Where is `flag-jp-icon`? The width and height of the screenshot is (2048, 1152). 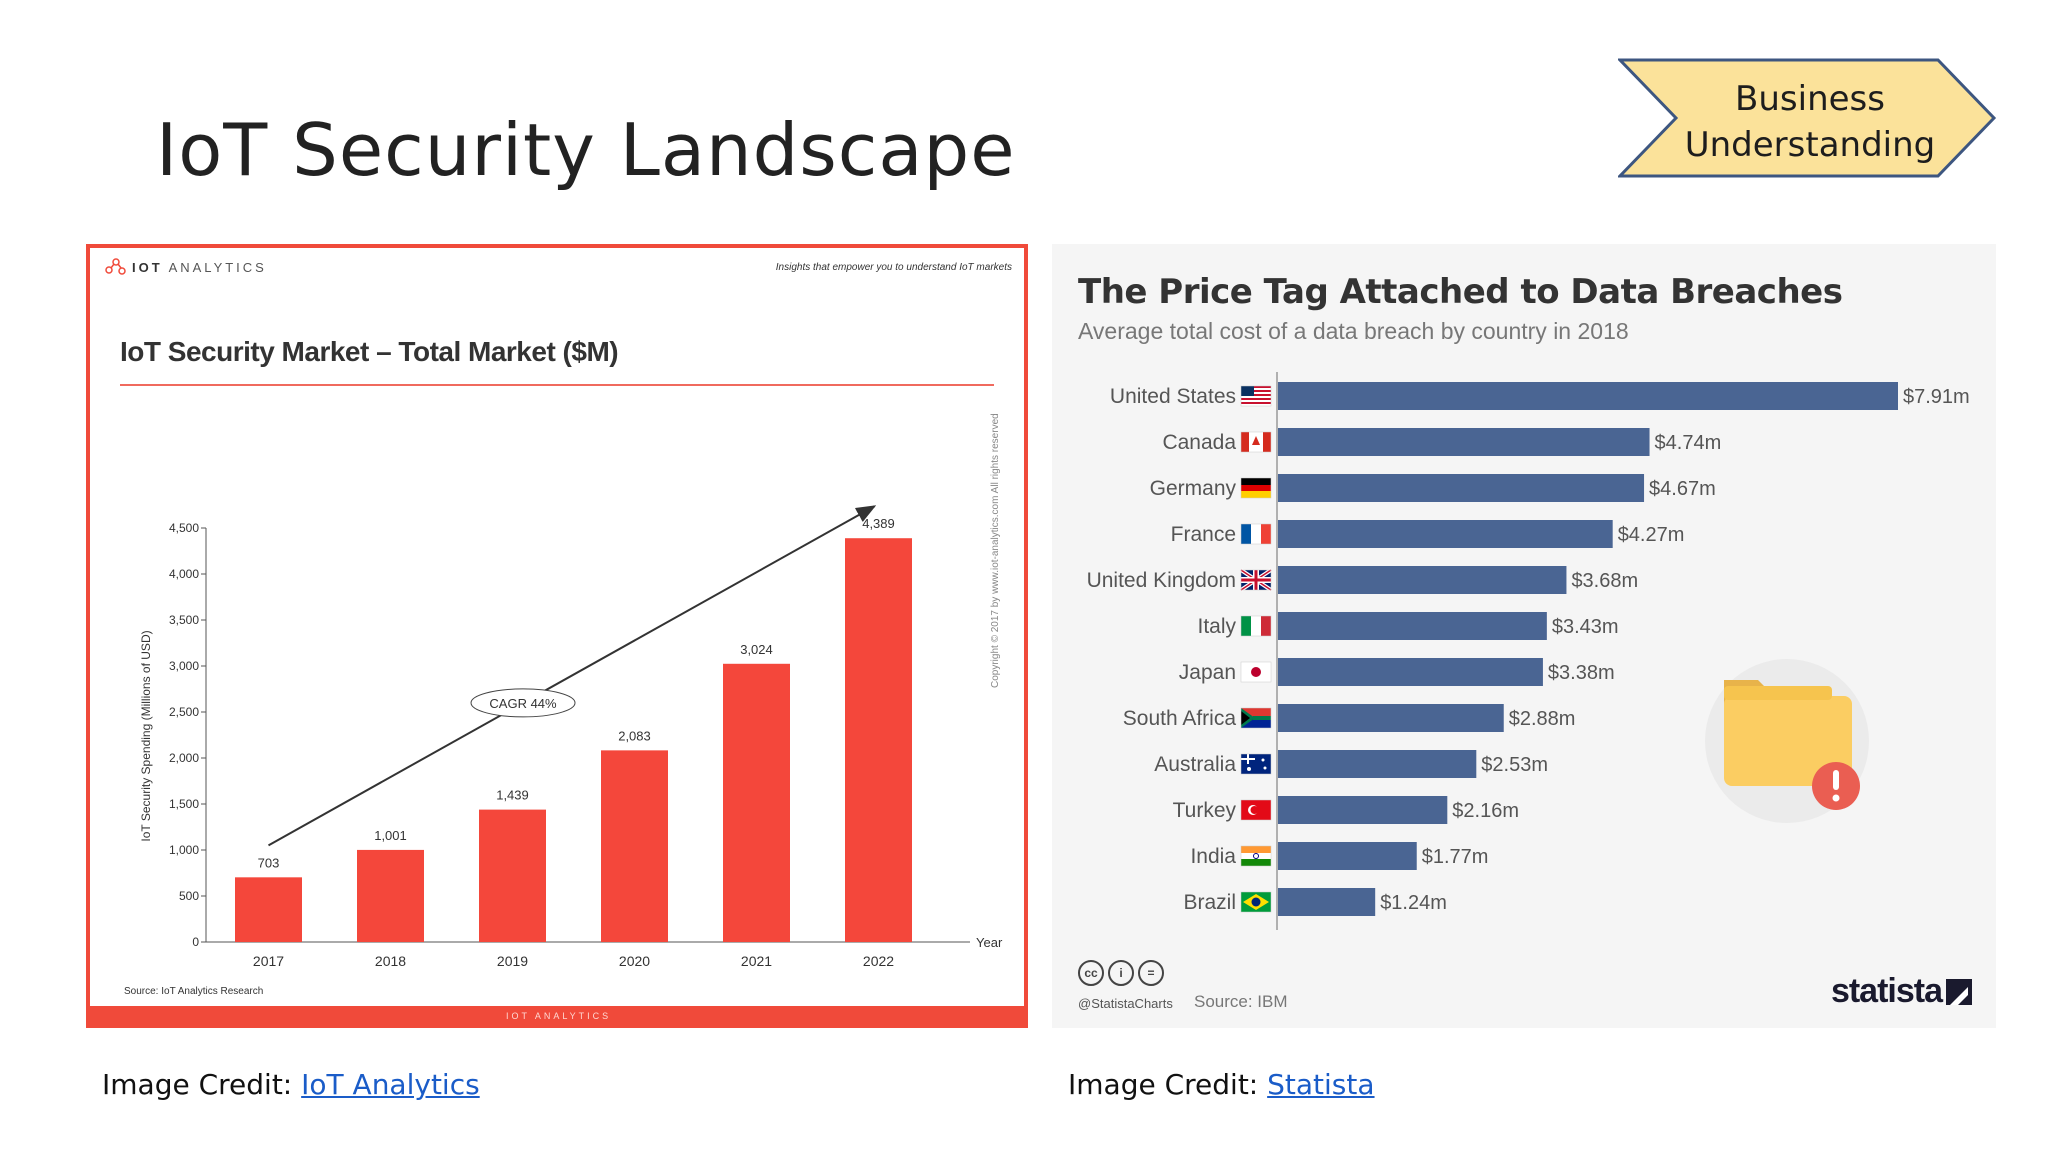
flag-jp-icon is located at coordinates (1256, 672).